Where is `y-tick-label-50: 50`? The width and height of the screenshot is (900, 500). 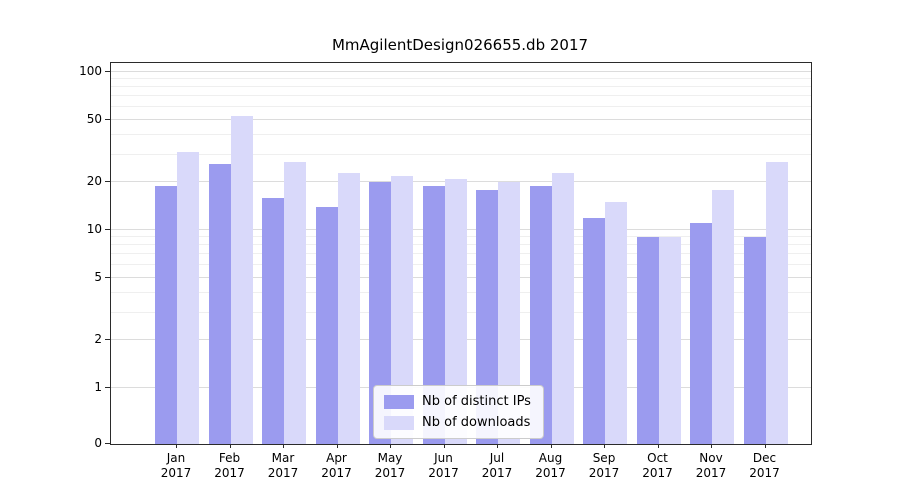
y-tick-label-50: 50 is located at coordinates (94, 118).